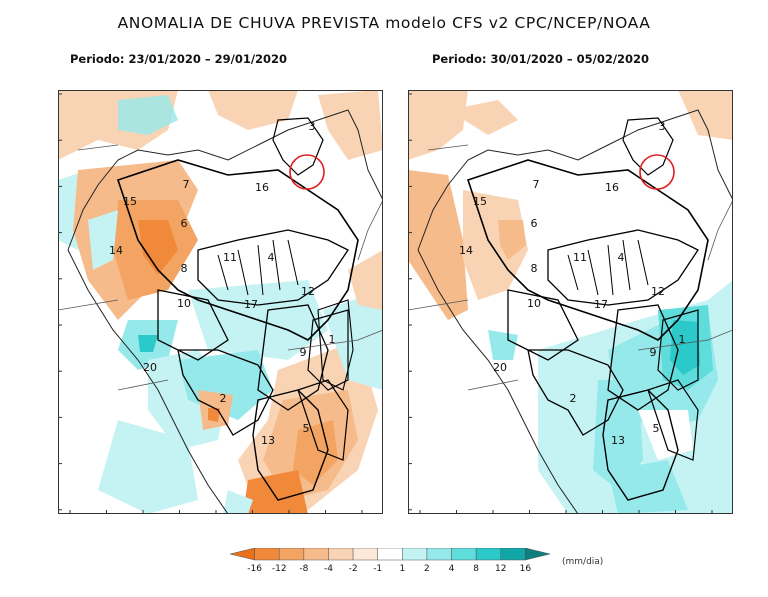 The height and width of the screenshot is (597, 768). Describe the element at coordinates (262, 187) in the screenshot. I see `basin-label-left: 16` at that location.